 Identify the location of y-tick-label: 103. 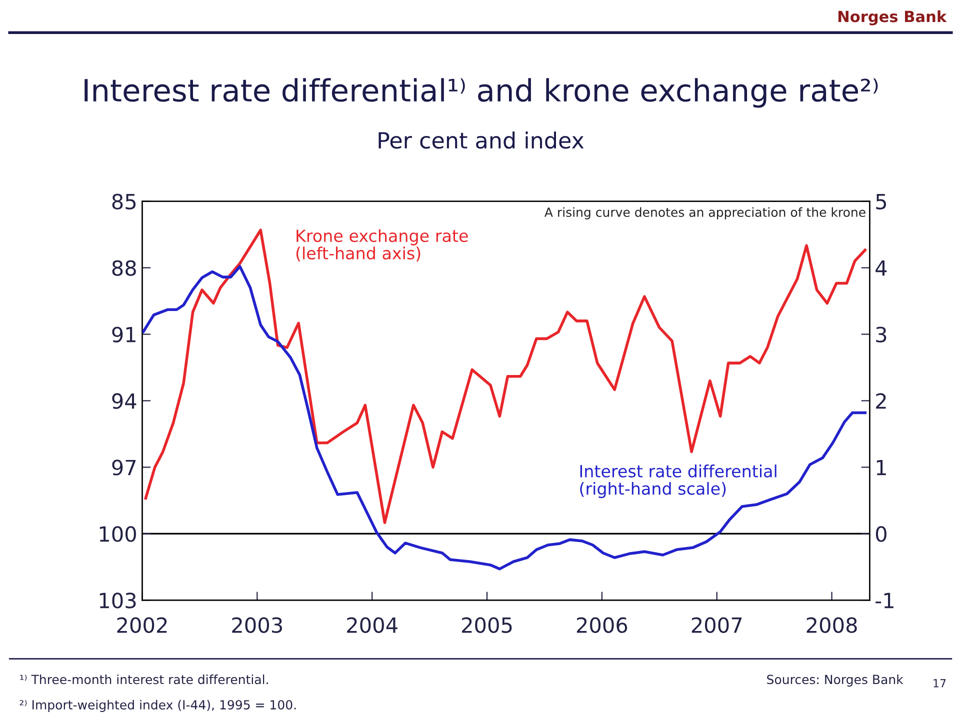
(118, 600).